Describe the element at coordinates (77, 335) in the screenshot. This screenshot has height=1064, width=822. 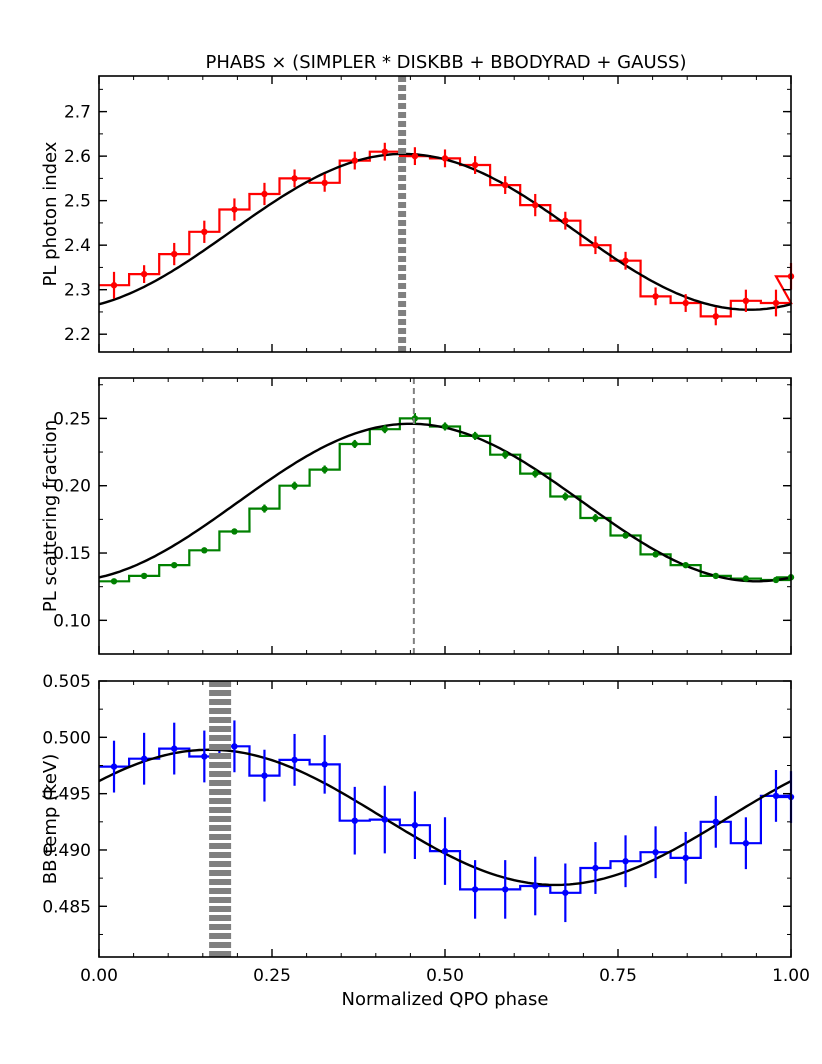
I see `y-tick-label: 2.2` at that location.